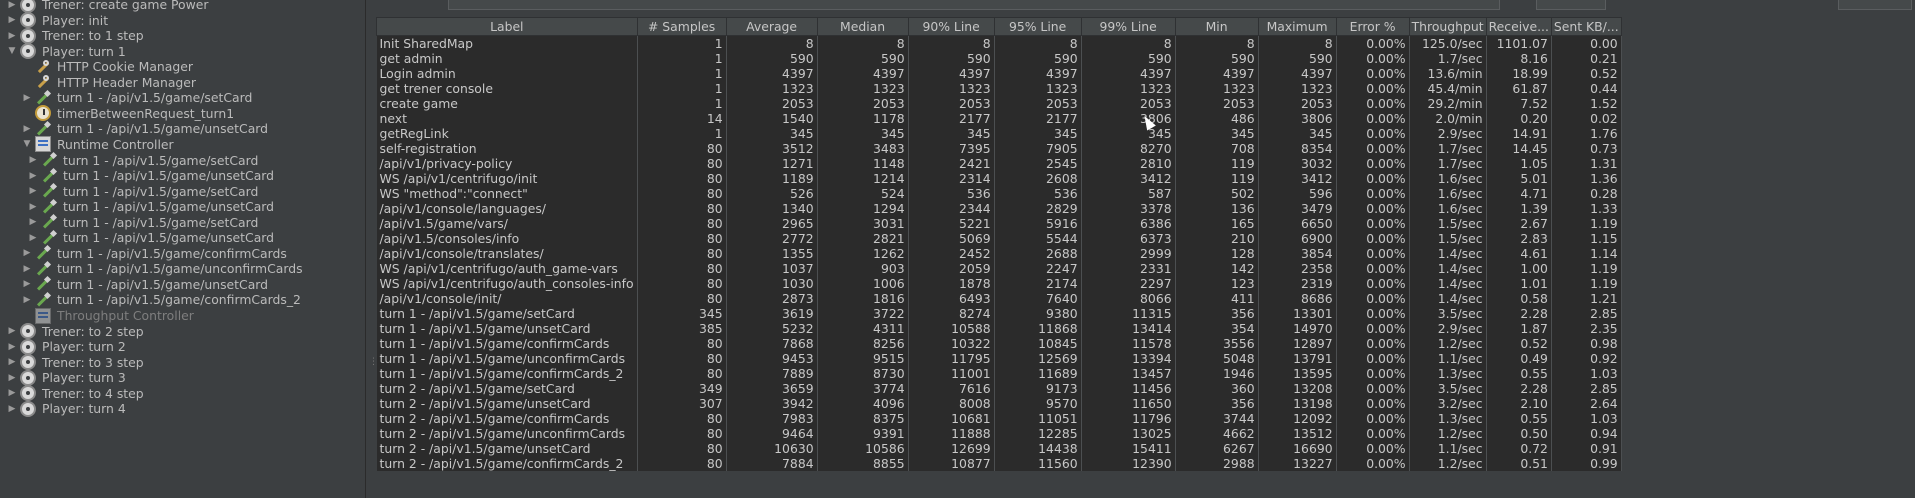 The height and width of the screenshot is (498, 1915). What do you see at coordinates (226, 268) in the screenshot?
I see `tree-node: ▶ turn 1 - /api/v1.5/game/unconfirmCards` at bounding box center [226, 268].